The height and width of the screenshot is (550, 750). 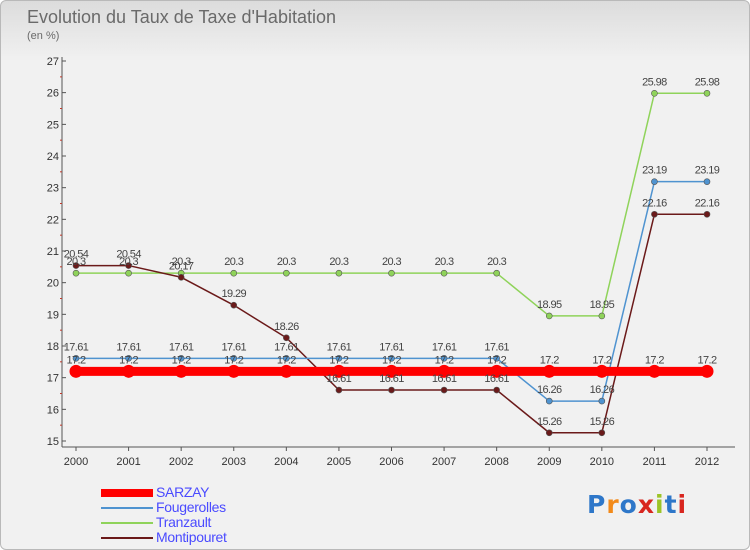 What do you see at coordinates (549, 462) in the screenshot?
I see `x-tick-label: 2009` at bounding box center [549, 462].